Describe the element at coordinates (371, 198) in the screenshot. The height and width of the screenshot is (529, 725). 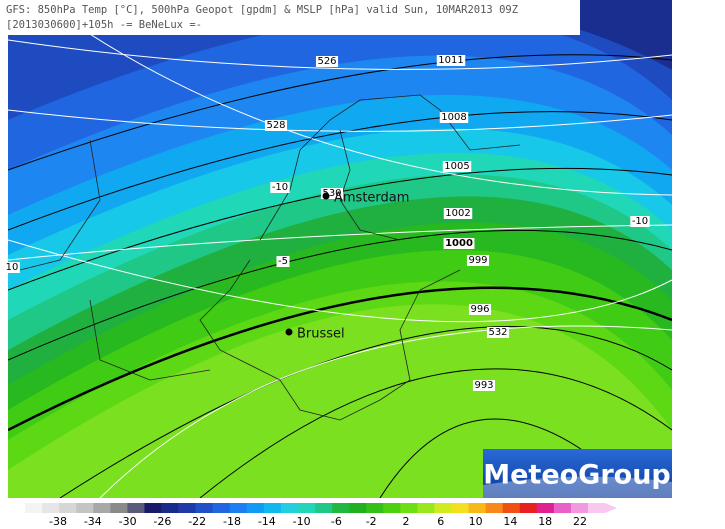
I see `city-label: Amsterdam` at that location.